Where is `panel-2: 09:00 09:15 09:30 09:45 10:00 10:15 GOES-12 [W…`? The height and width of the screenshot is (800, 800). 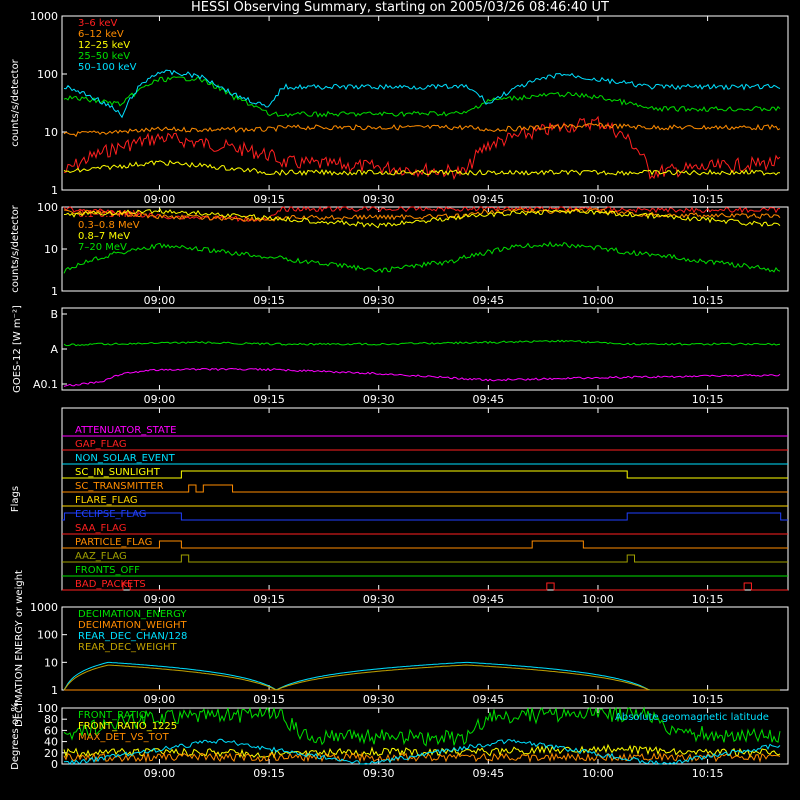
panel-2: 09:00 09:15 09:30 09:45 10:00 10:15 GOES-12 [W… is located at coordinates (400, 355).